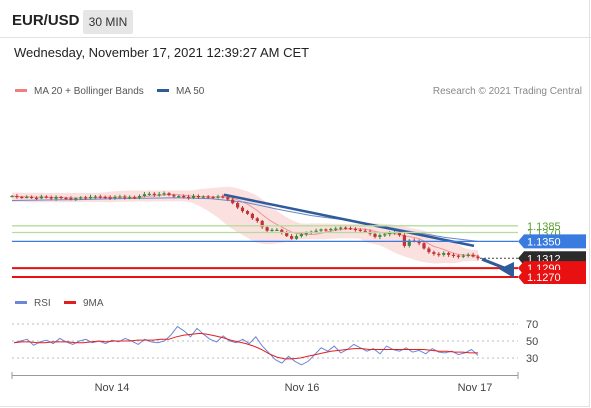 The height and width of the screenshot is (408, 591). What do you see at coordinates (507, 91) in the screenshot?
I see `copyright-label: Research © 2021 Trading Central` at bounding box center [507, 91].